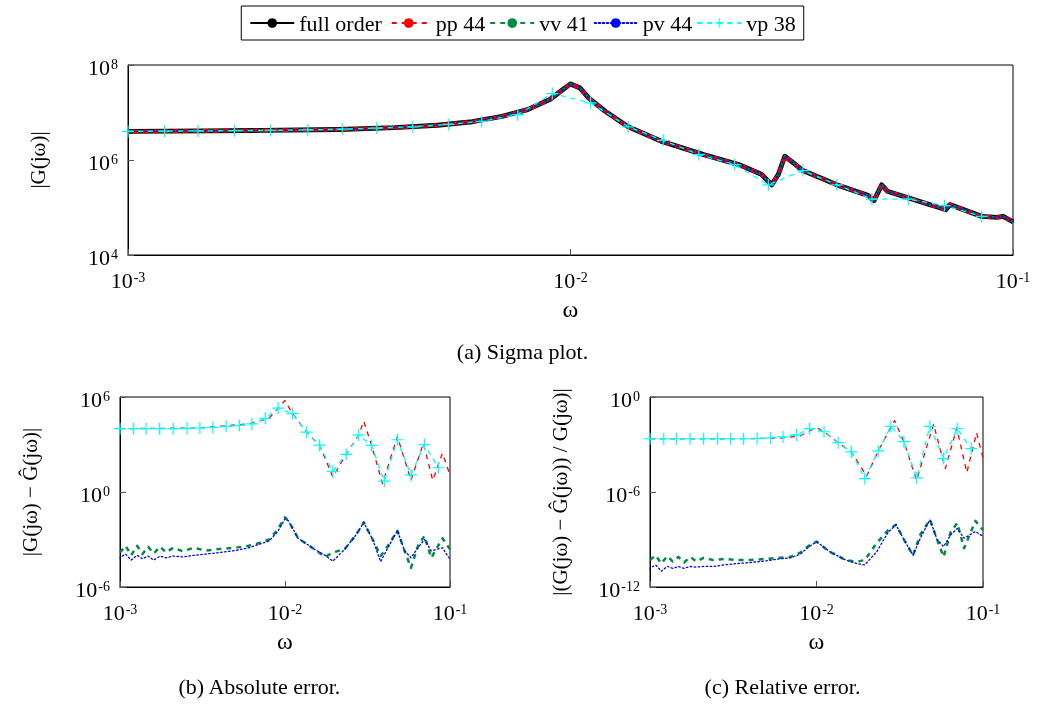 The image size is (1045, 715). What do you see at coordinates (29, 492) in the screenshot?
I see `y-axis-title: |G(jω) − Ĝ(jω)|` at bounding box center [29, 492].